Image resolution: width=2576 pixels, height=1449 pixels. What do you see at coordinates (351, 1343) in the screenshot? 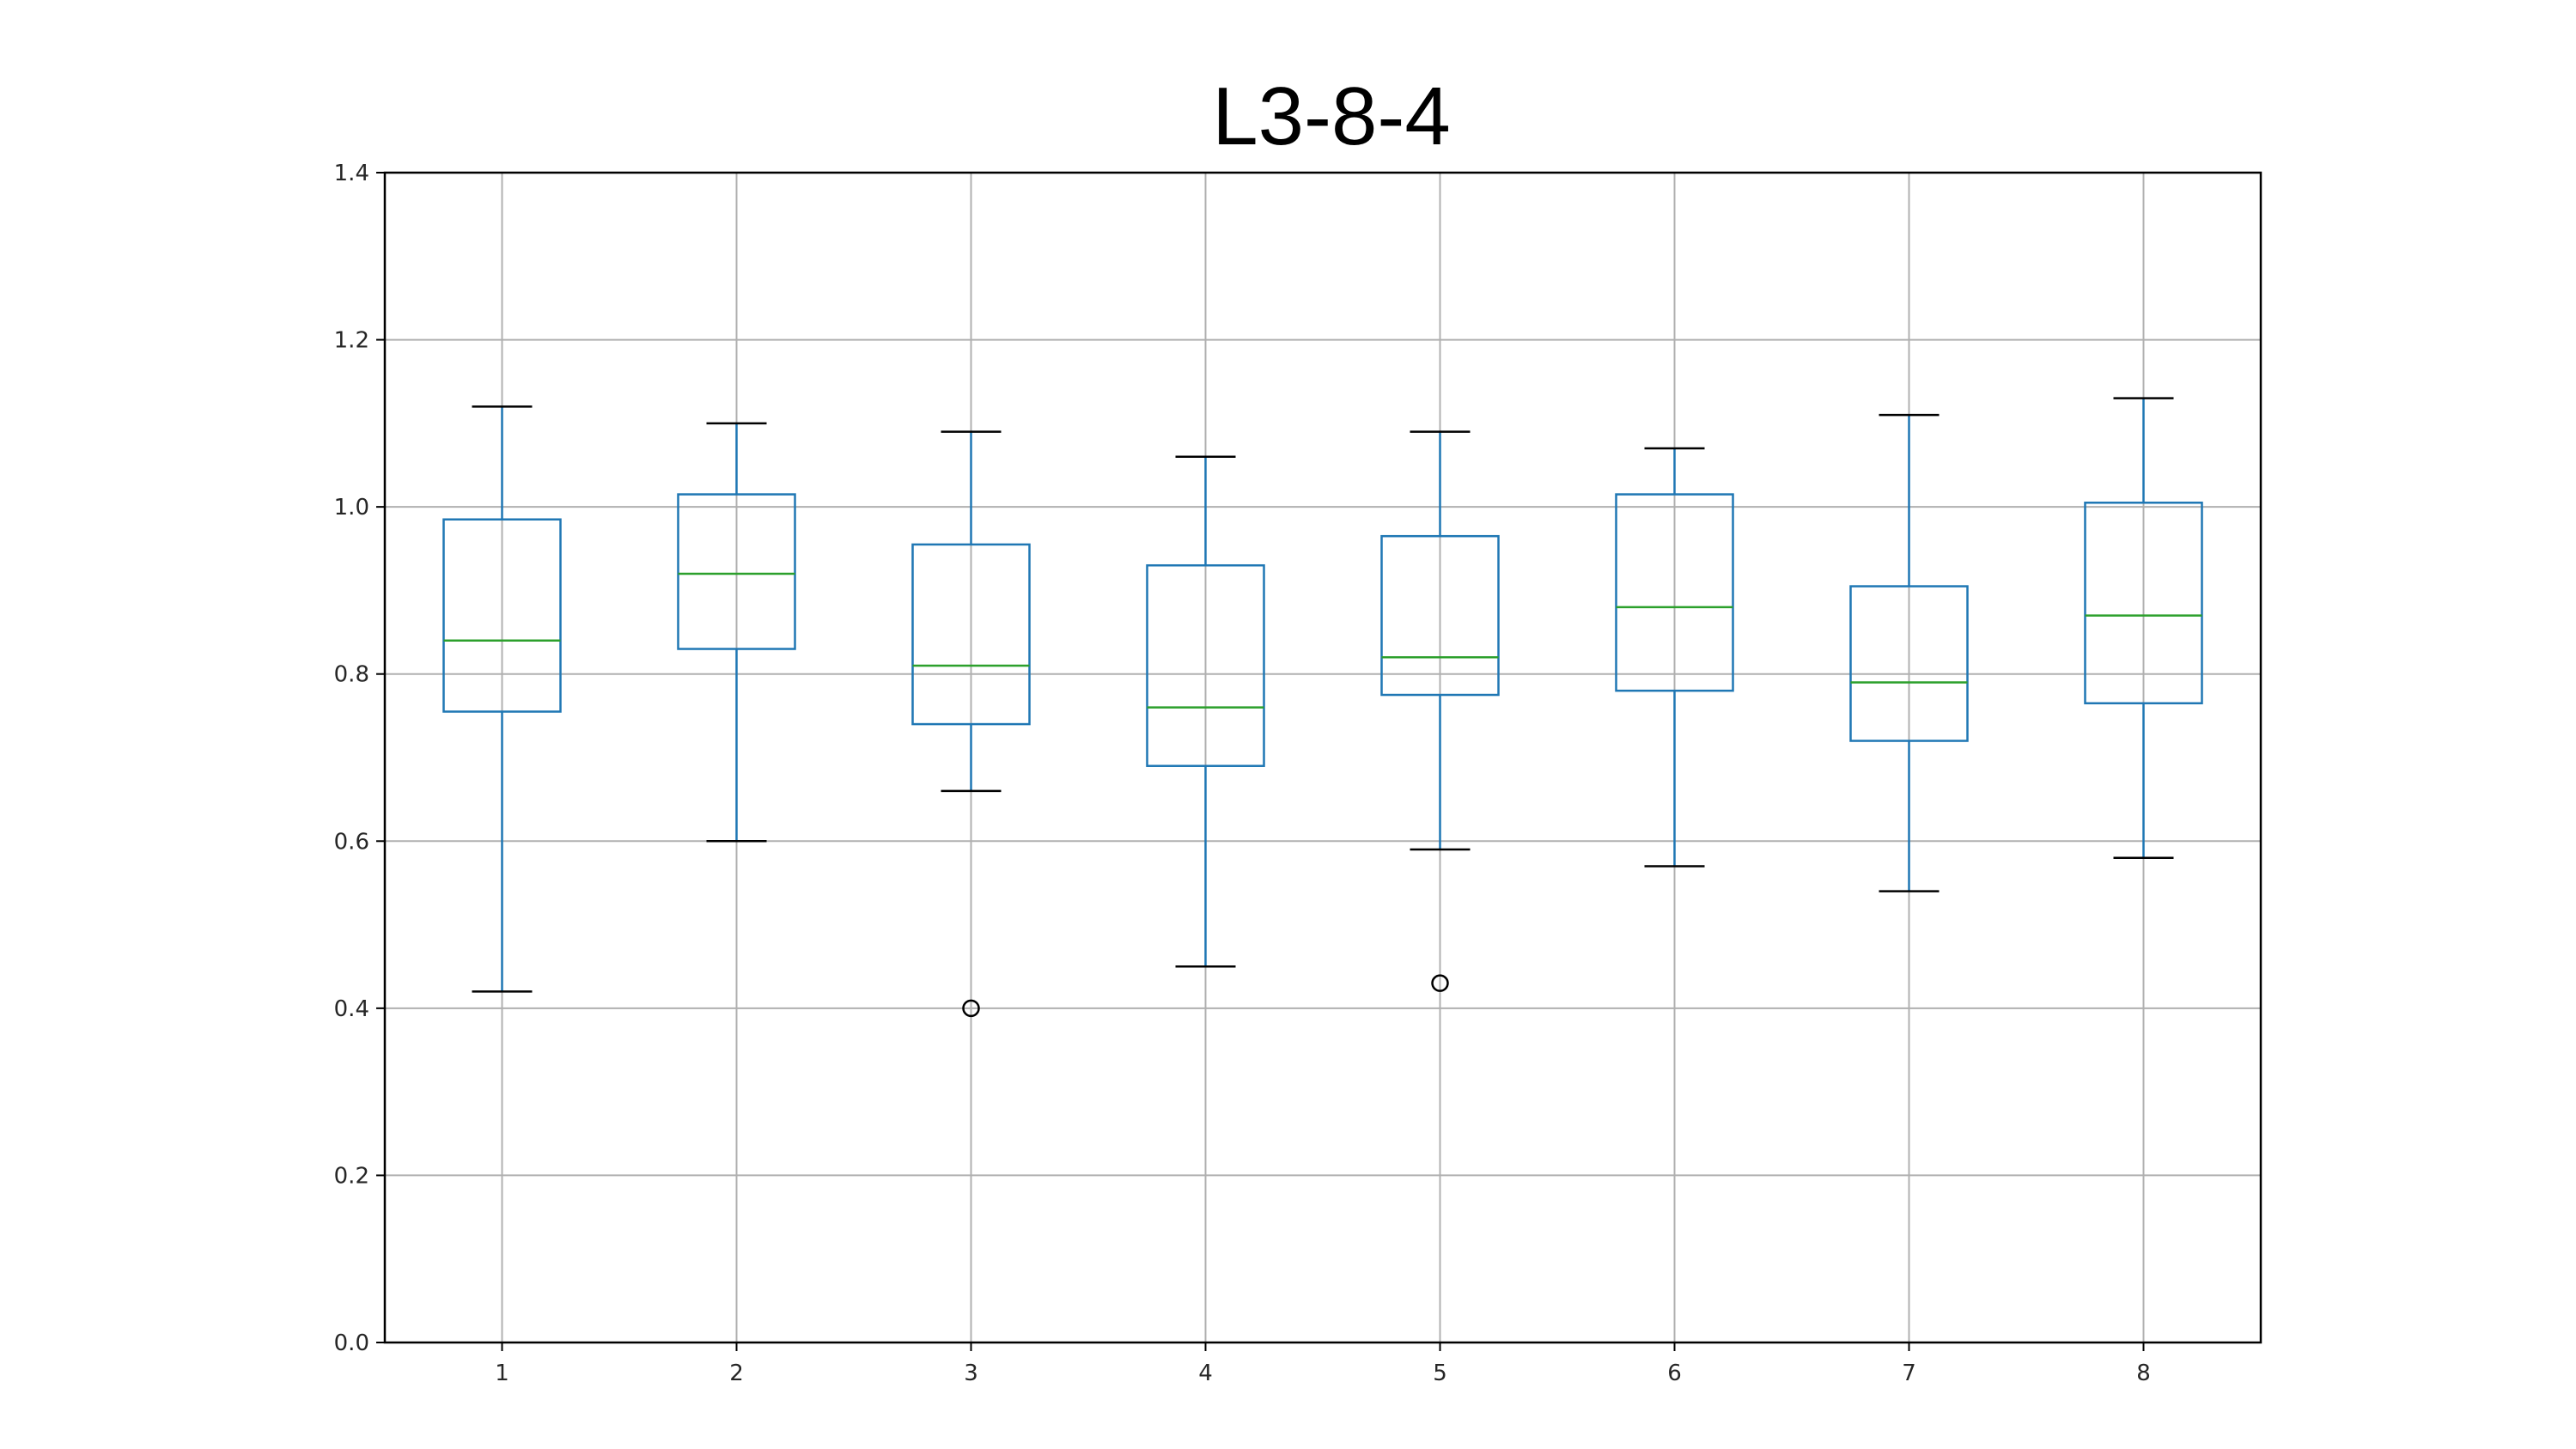
I see `y-tick-label: 0.0` at bounding box center [351, 1343].